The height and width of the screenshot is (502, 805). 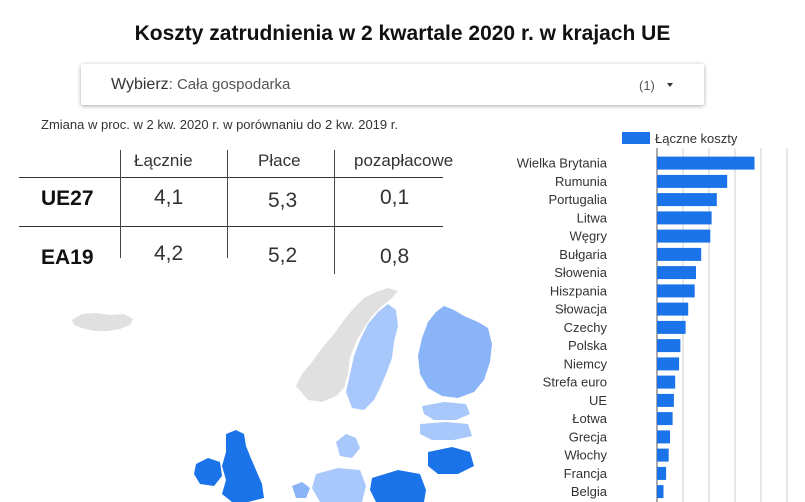 What do you see at coordinates (229, 84) in the screenshot?
I see `filter-value: : Cała gospodarka` at bounding box center [229, 84].